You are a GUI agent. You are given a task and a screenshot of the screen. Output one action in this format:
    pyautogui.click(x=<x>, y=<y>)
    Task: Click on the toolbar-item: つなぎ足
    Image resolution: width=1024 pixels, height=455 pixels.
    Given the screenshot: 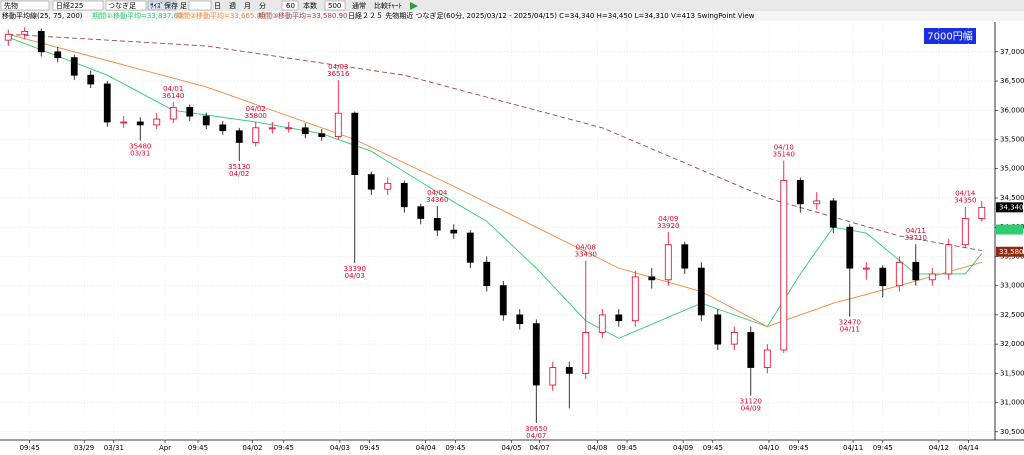 What is the action you would take?
    pyautogui.click(x=122, y=5)
    